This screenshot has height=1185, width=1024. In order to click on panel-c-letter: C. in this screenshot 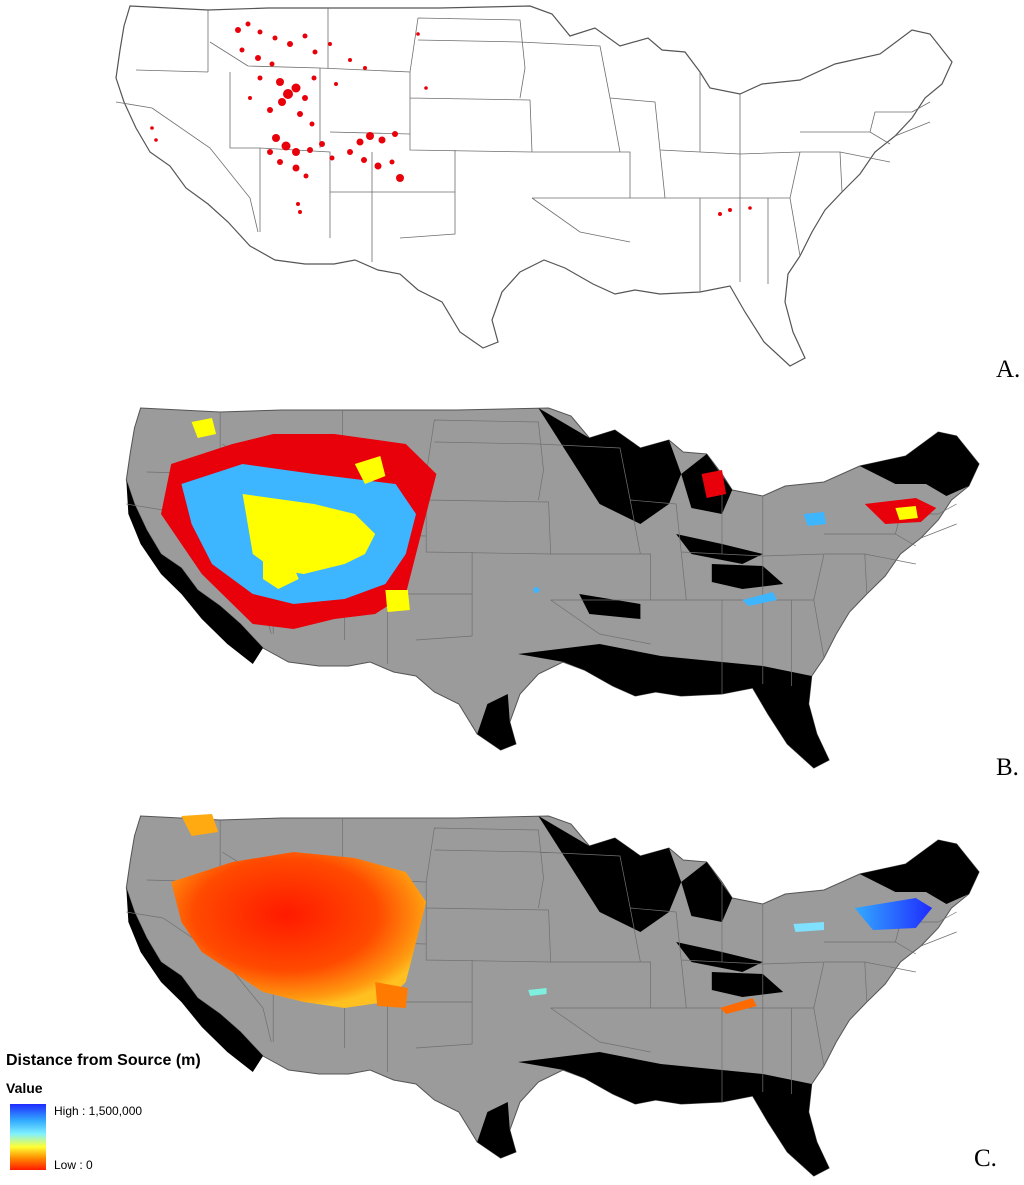, I will do `click(985, 1158)`.